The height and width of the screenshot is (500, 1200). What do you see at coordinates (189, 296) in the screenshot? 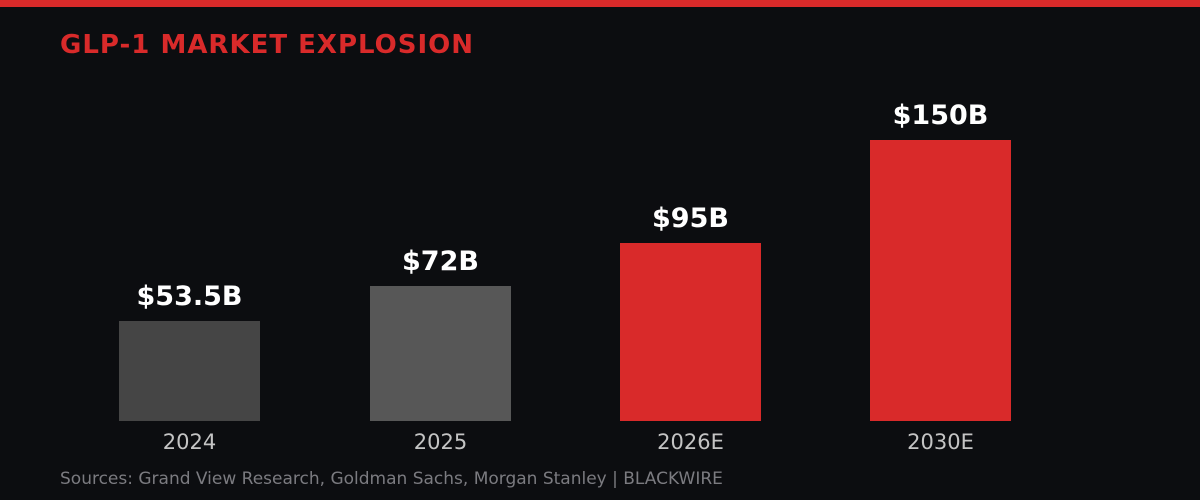
I see `bar-value-label: $53.5B` at bounding box center [189, 296].